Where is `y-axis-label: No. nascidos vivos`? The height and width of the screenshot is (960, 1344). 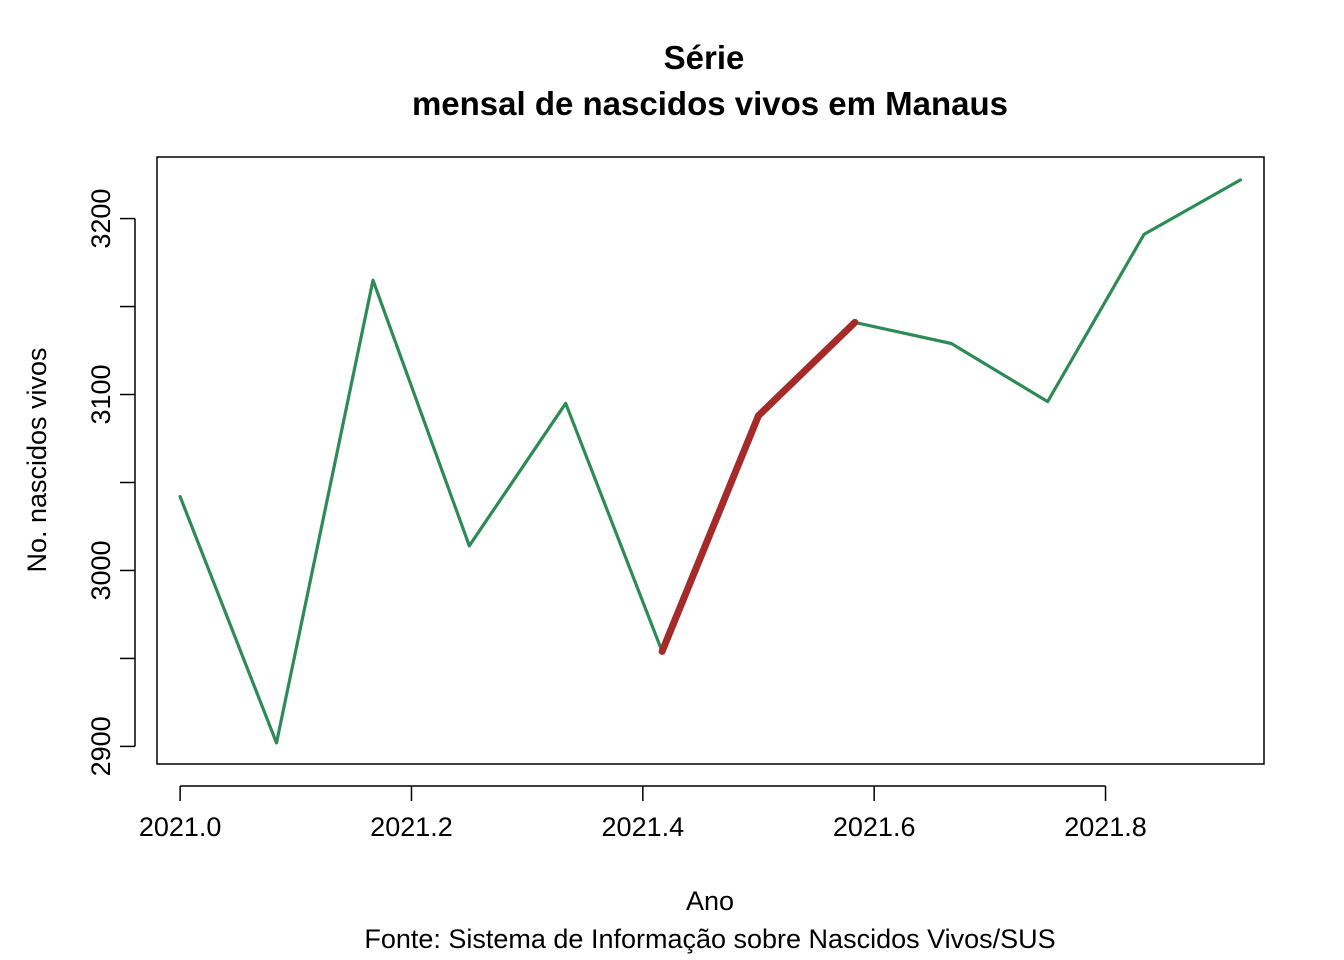
y-axis-label: No. nascidos vivos is located at coordinates (37, 459).